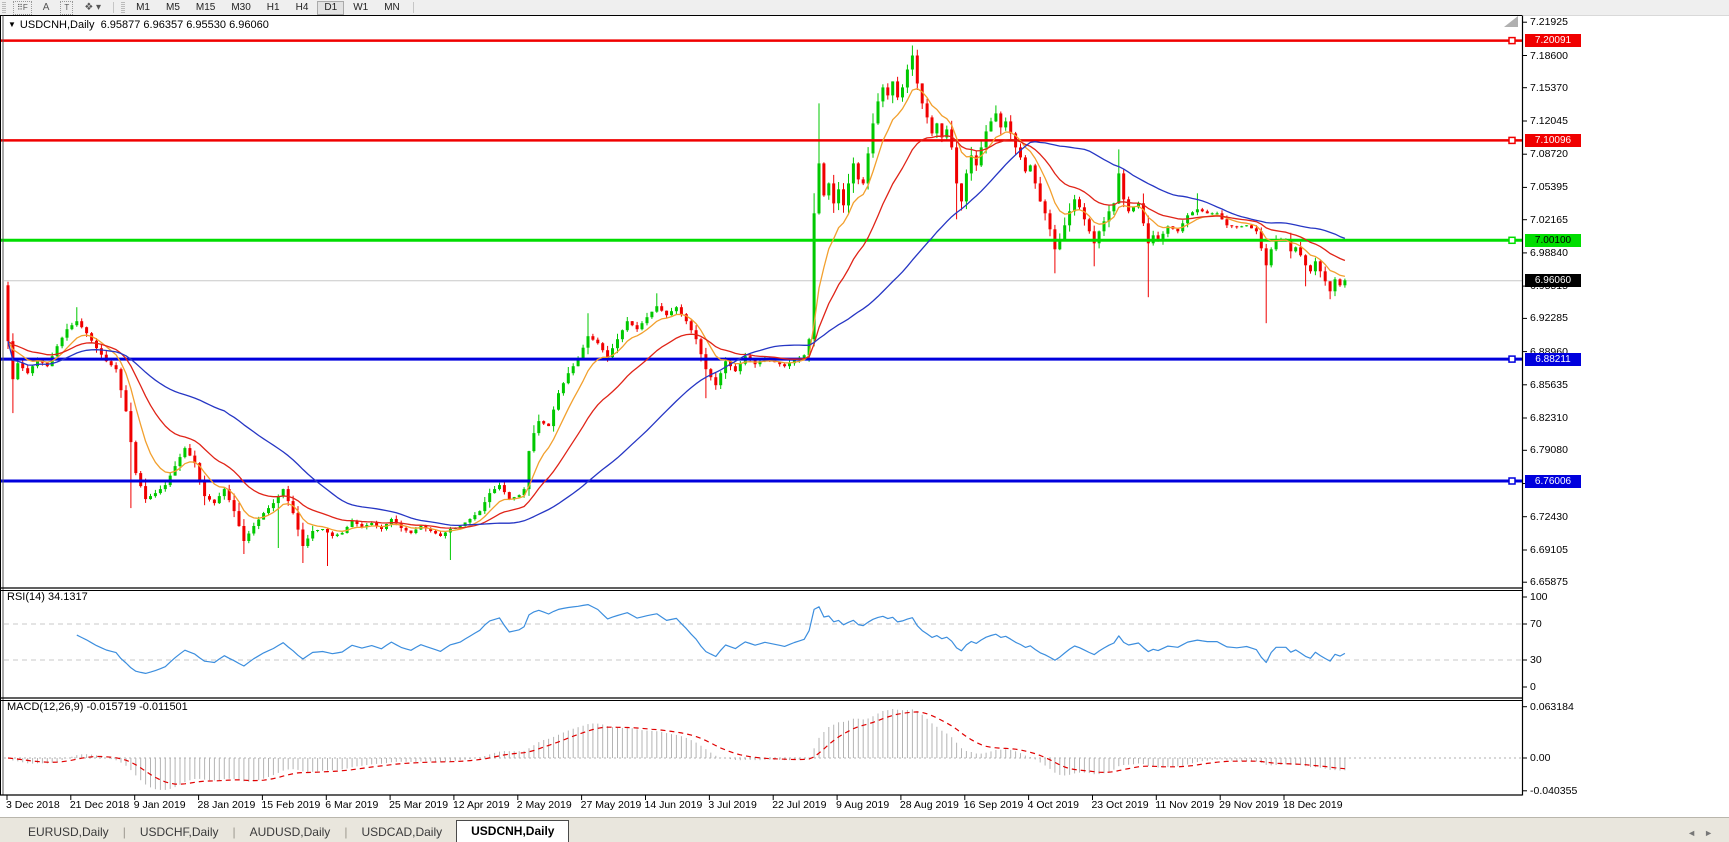  I want to click on price-axis-tick: 6.92285, so click(1549, 318).